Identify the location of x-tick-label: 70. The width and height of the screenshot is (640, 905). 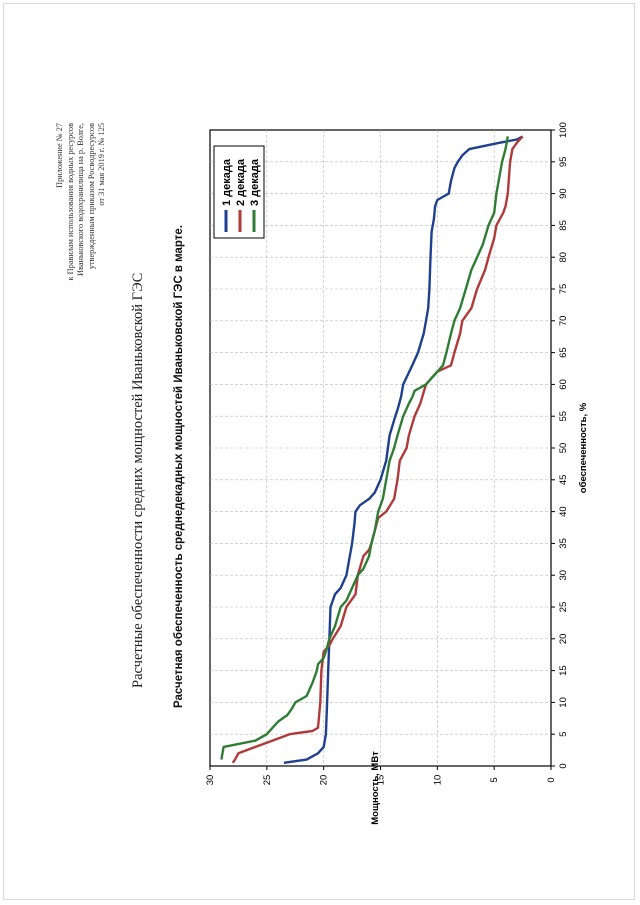
(563, 321).